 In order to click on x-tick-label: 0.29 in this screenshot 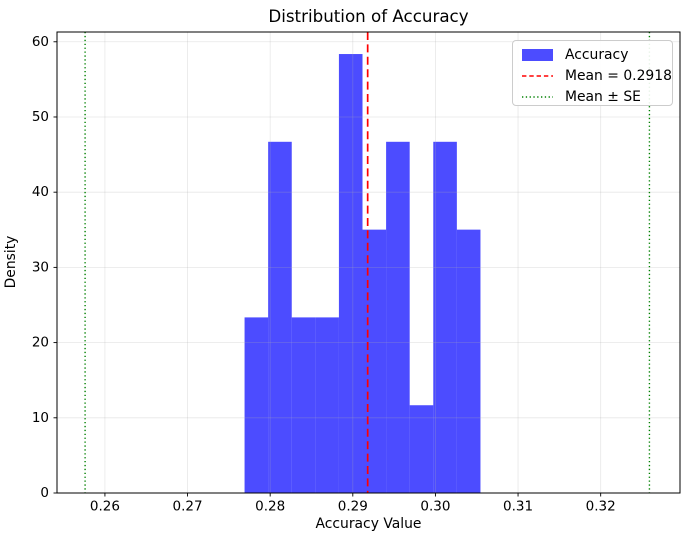, I will do `click(353, 507)`.